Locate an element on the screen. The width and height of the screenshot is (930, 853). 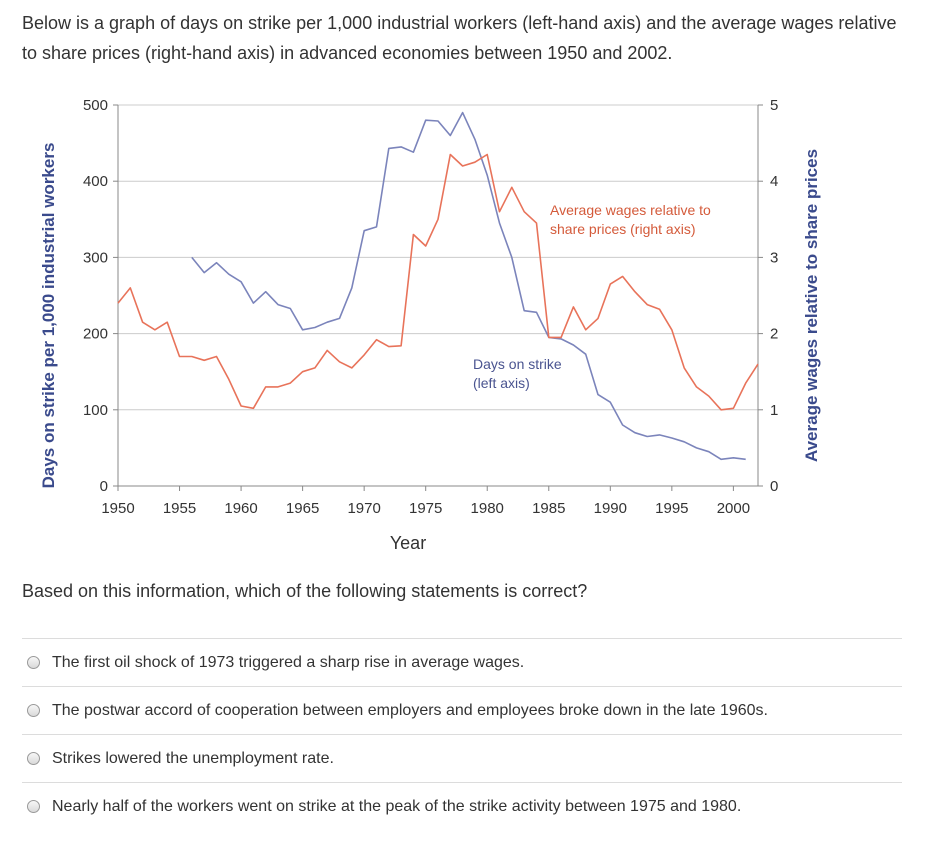
left-axis-tick-label: 100 is located at coordinates (95, 410).